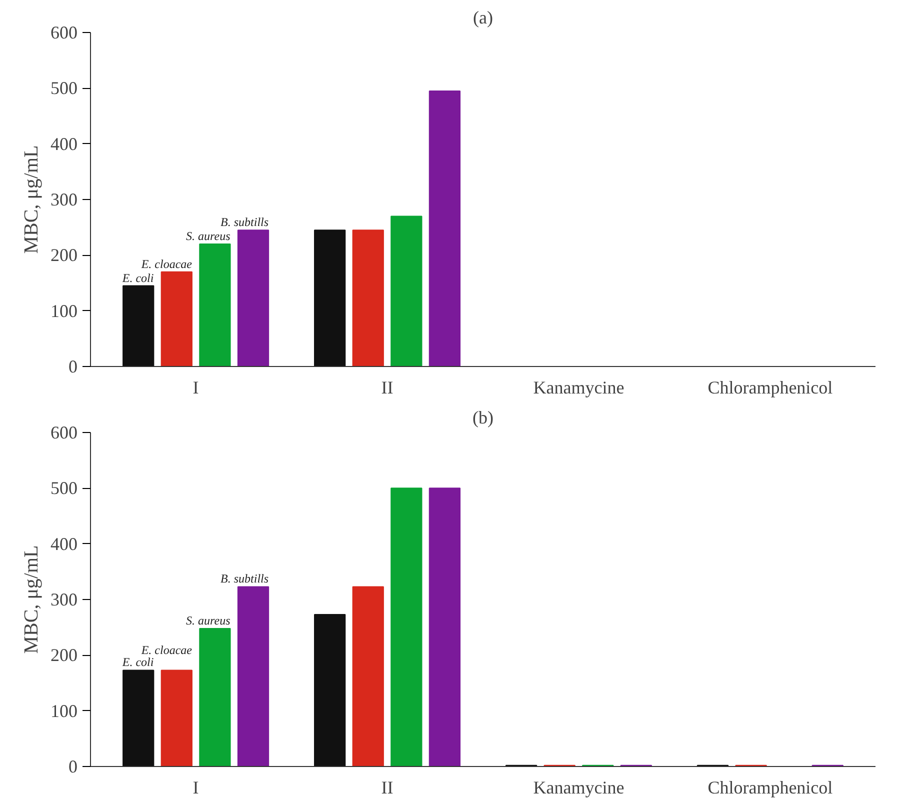 This screenshot has height=806, width=901. What do you see at coordinates (483, 418) in the screenshot?
I see `chart-title: (b)` at bounding box center [483, 418].